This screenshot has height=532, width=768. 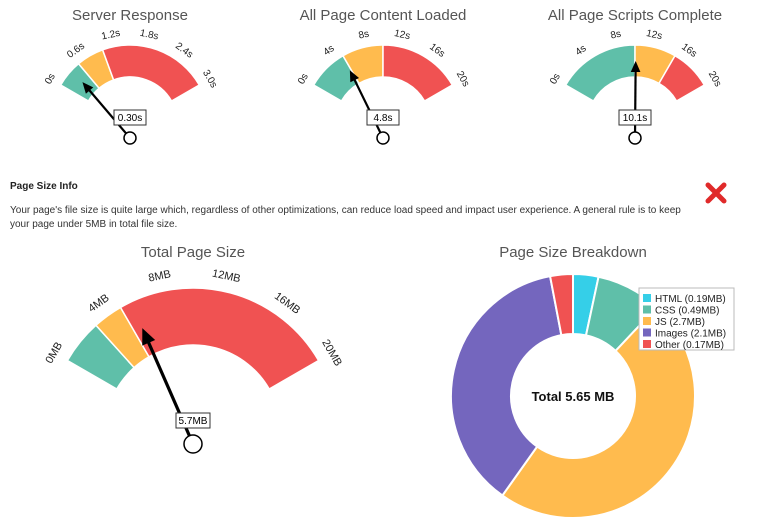 I want to click on gauge-value-label: 5.7MB, so click(x=193, y=421).